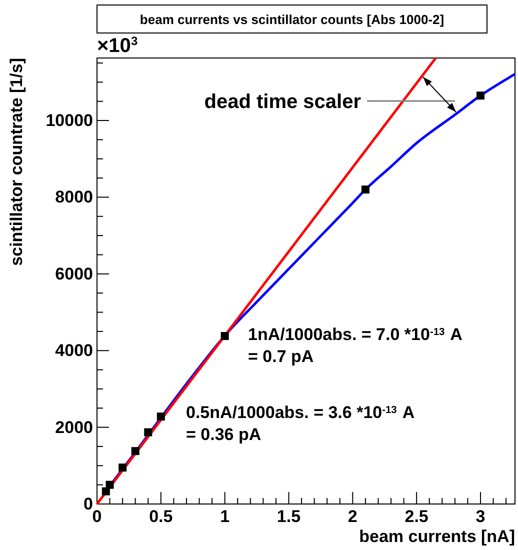  Describe the element at coordinates (416, 516) in the screenshot. I see `x-tick-label: 2.5` at that location.